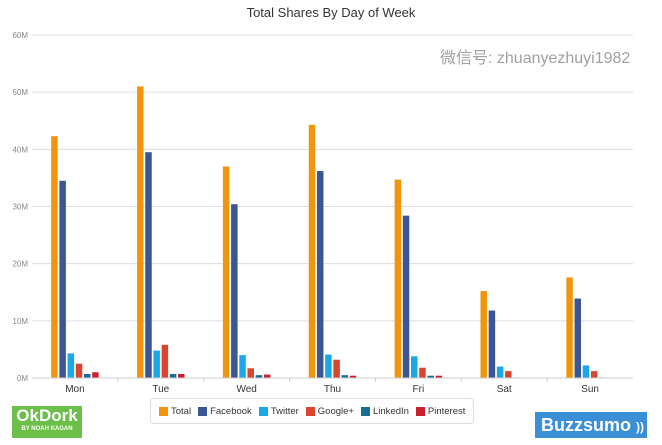  What do you see at coordinates (54, 257) in the screenshot?
I see `bar-total-mon` at bounding box center [54, 257].